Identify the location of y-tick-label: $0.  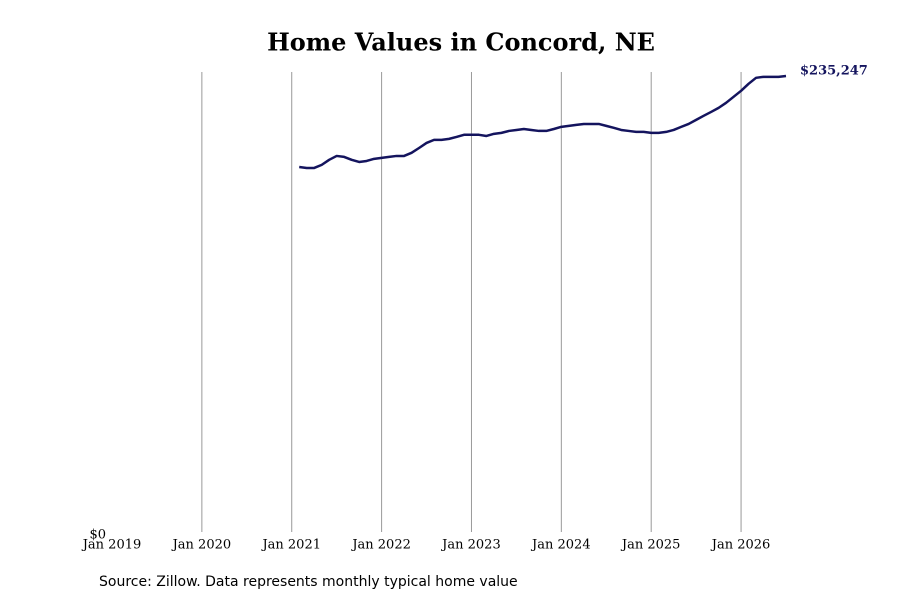
(97, 535).